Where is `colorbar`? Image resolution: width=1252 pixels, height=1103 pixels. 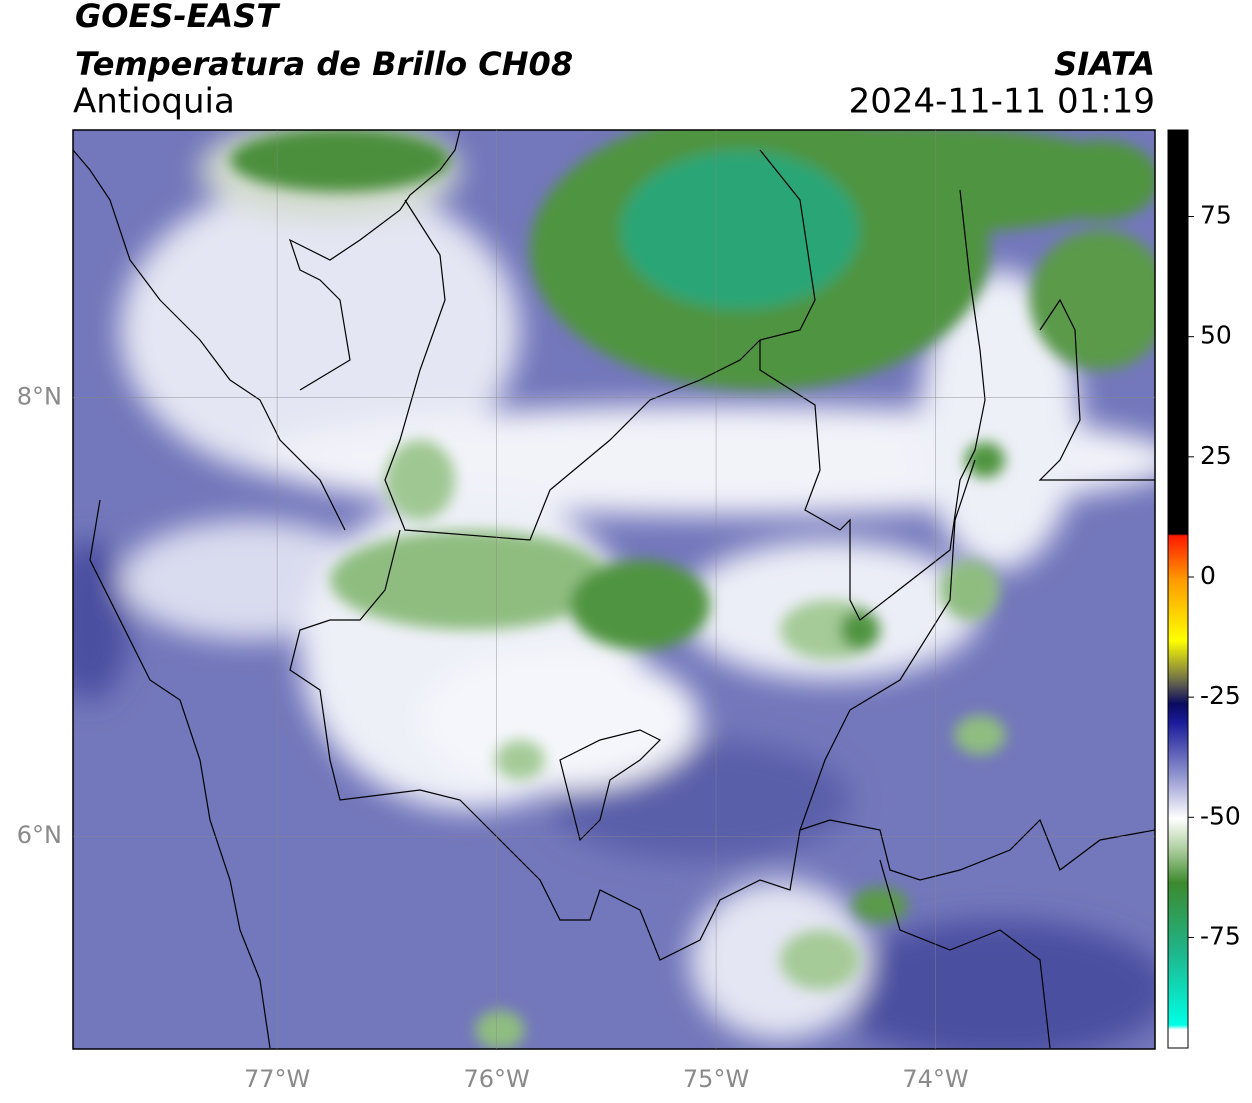 colorbar is located at coordinates (1178, 589).